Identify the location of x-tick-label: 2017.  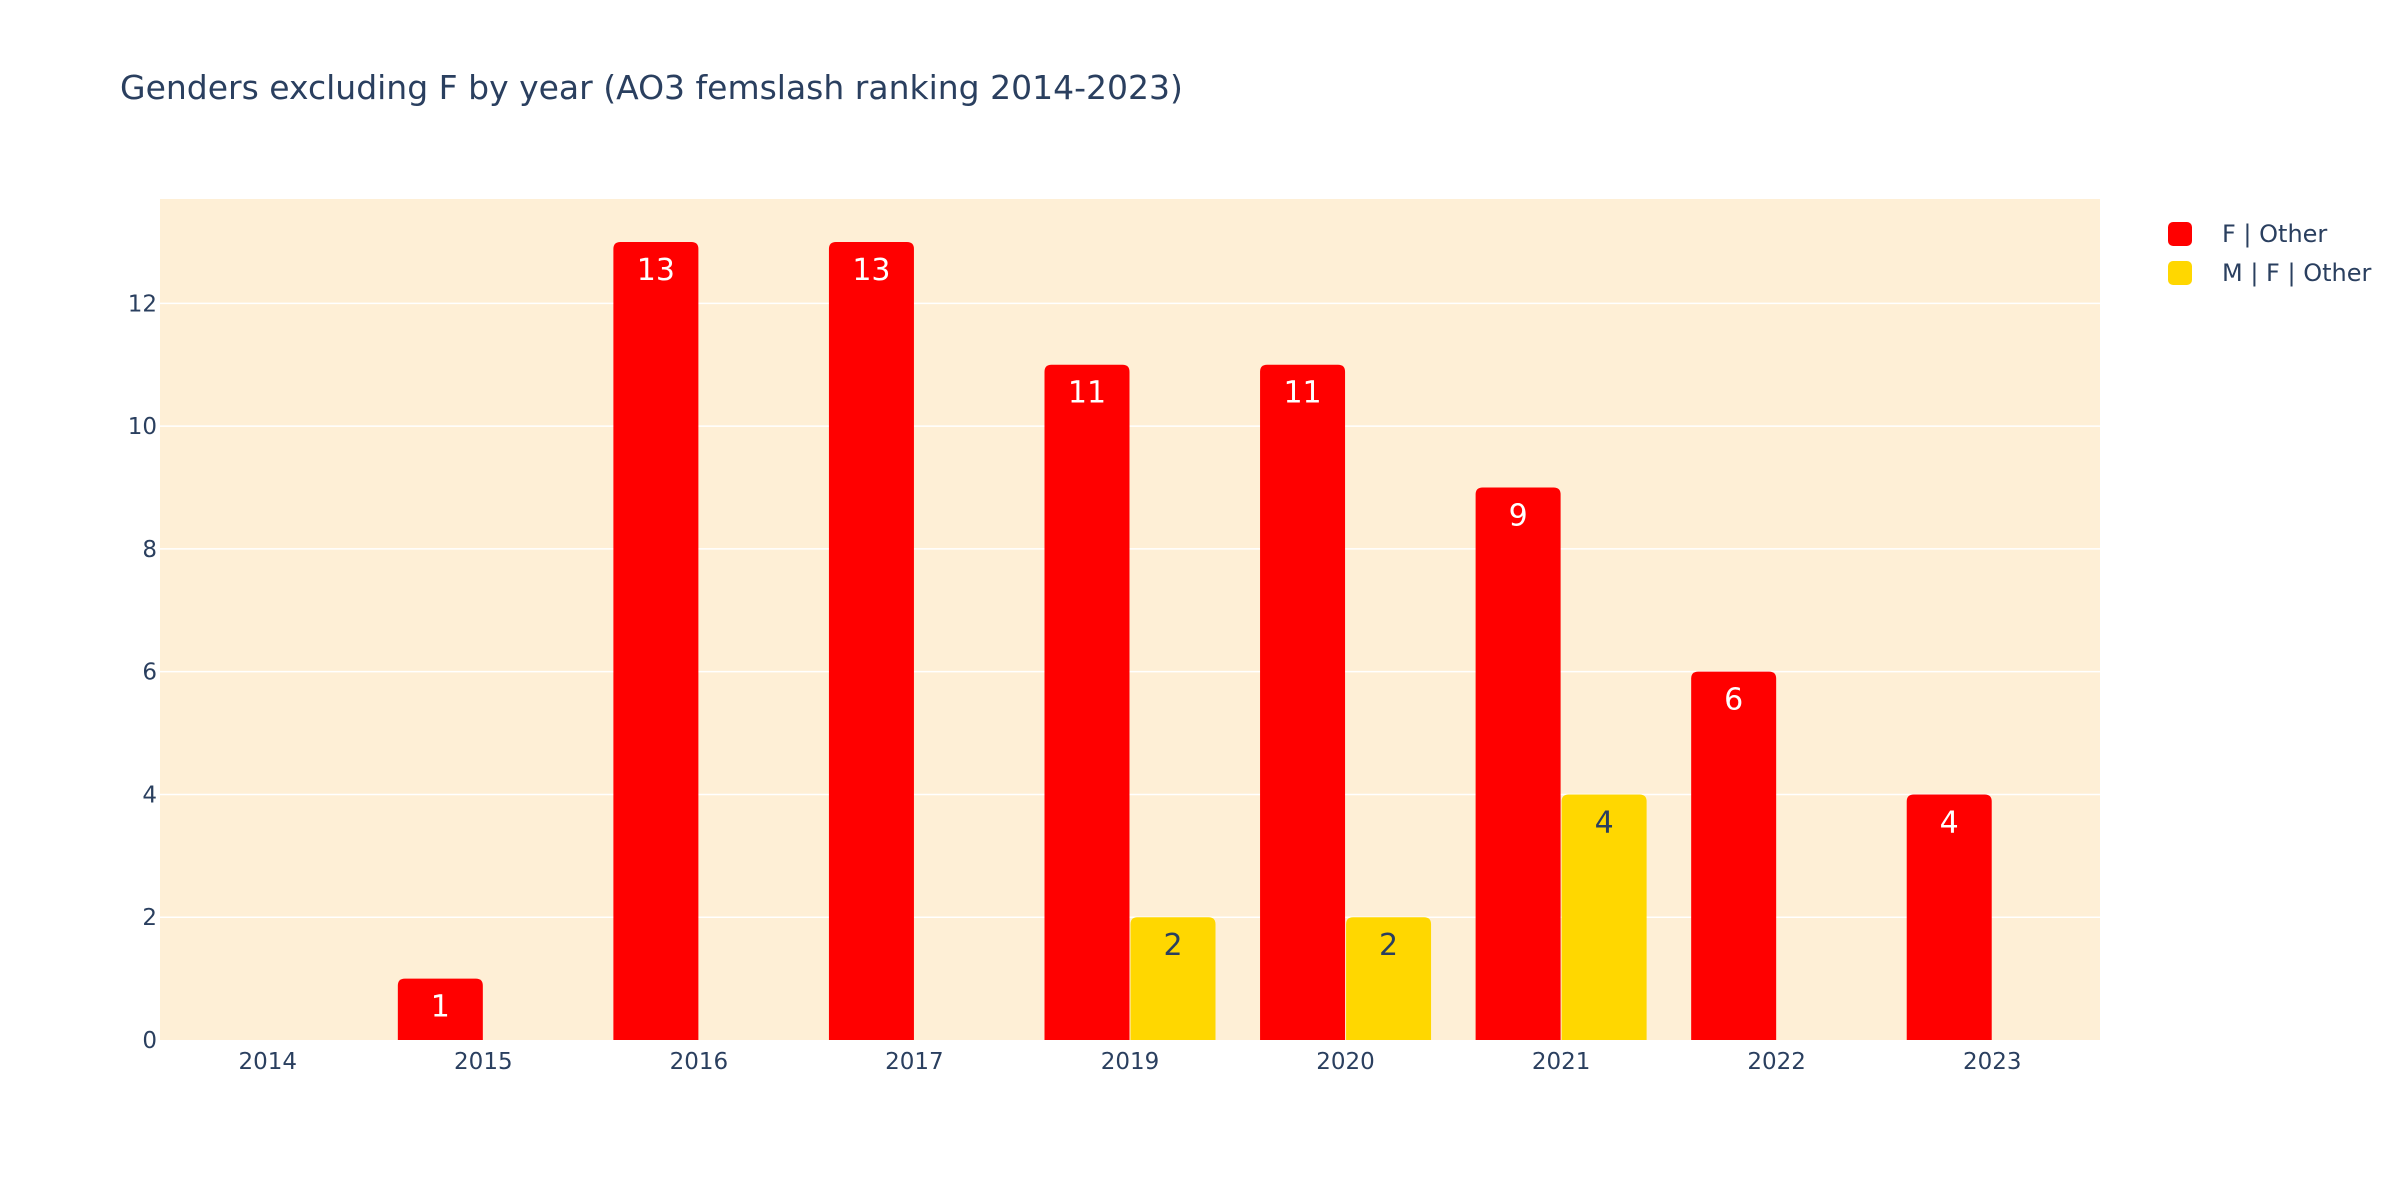
(914, 1062).